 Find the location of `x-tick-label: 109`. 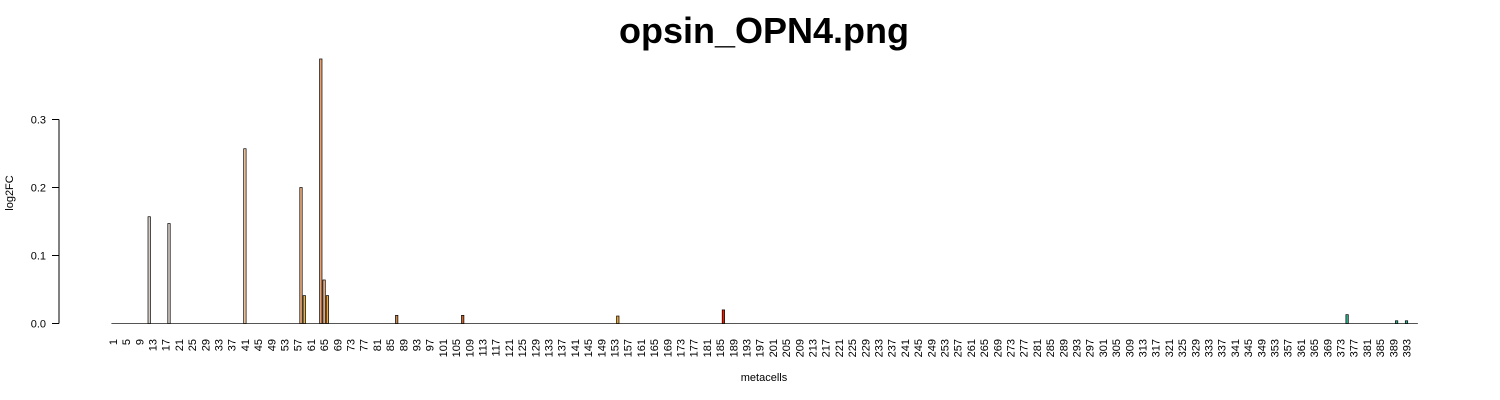

x-tick-label: 109 is located at coordinates (470, 348).